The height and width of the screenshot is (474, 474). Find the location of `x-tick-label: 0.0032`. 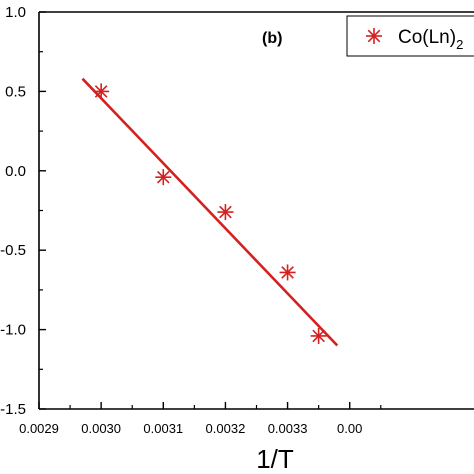

x-tick-label: 0.0032 is located at coordinates (226, 428).